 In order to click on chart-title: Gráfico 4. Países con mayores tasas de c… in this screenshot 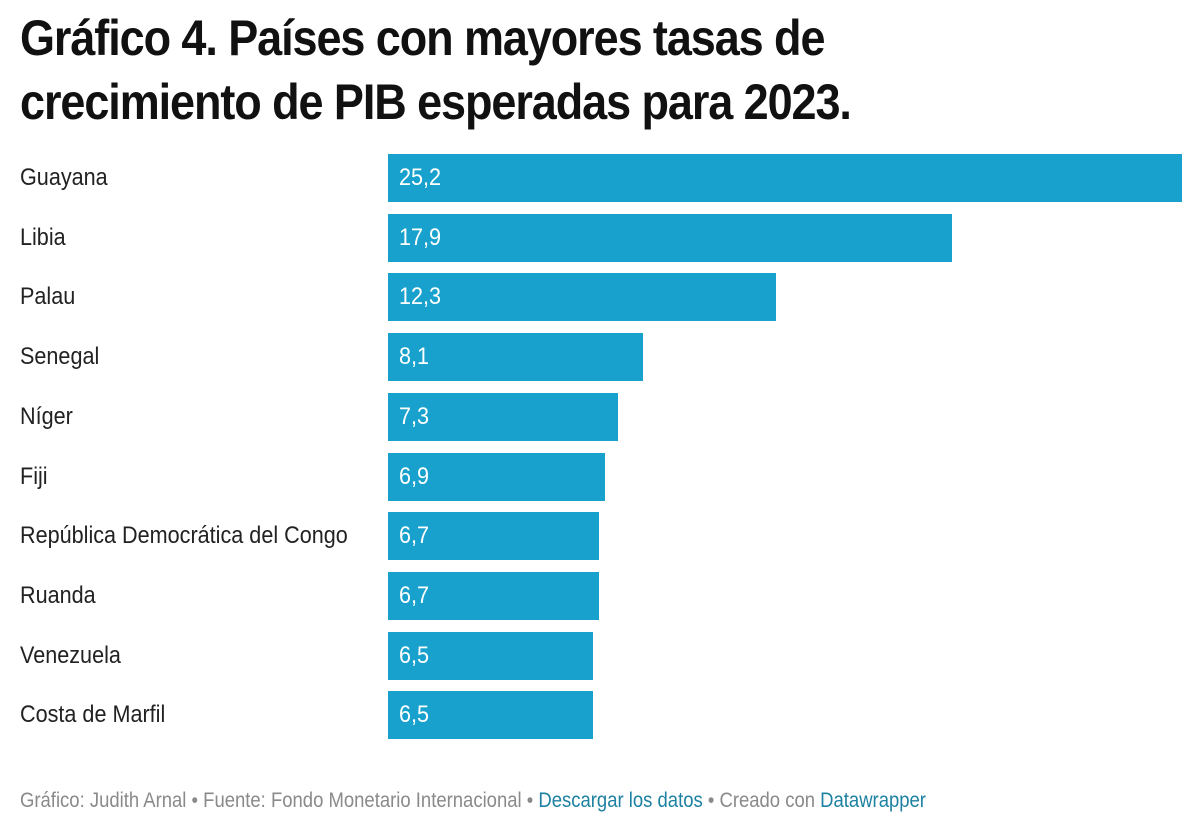, I will do `click(436, 70)`.